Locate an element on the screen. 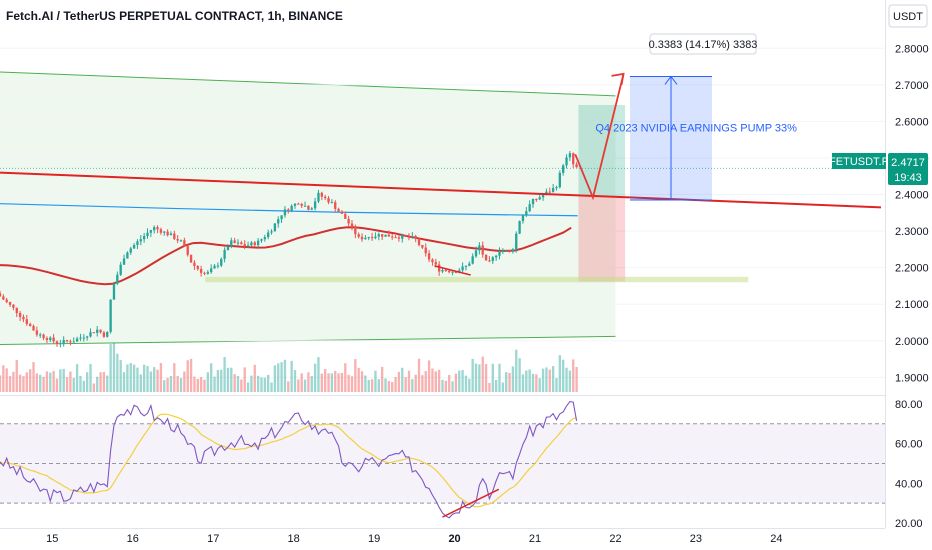 Image resolution: width=932 pixels, height=550 pixels. time-axis: 15 16 17 18 19 20 21 22 23 24 is located at coordinates (414, 539).